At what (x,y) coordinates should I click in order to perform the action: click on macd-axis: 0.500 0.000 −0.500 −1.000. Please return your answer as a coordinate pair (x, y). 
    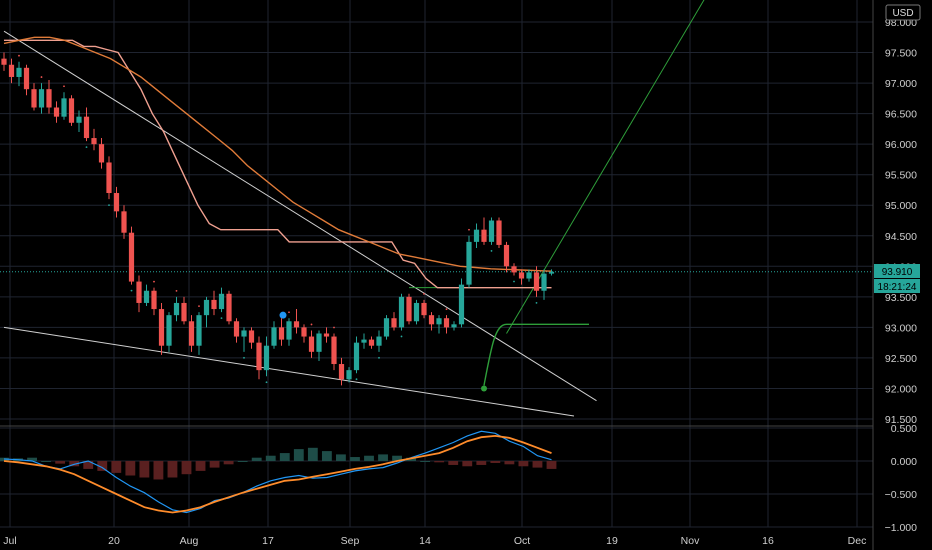
    Looking at the image, I should click on (901, 478).